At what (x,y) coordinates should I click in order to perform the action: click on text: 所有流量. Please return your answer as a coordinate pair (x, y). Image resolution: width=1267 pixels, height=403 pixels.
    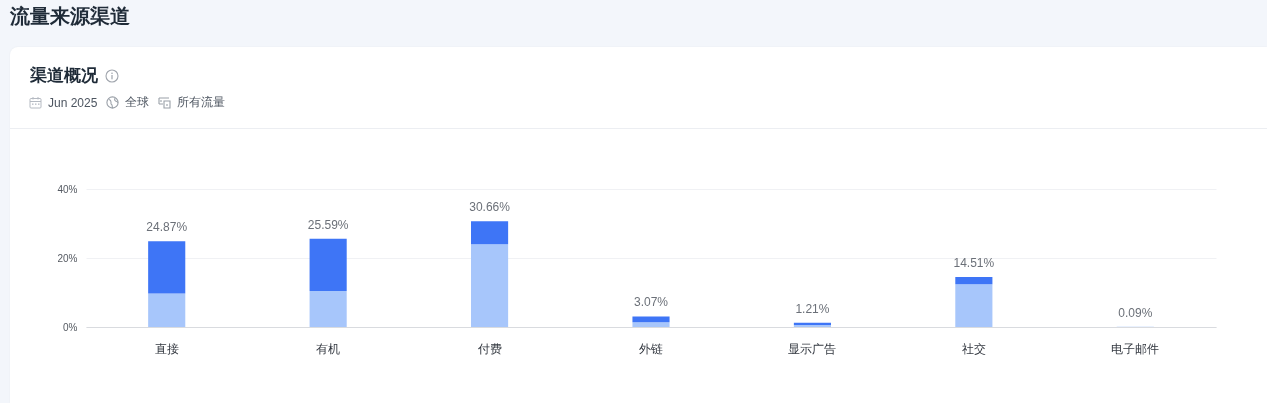
    Looking at the image, I should click on (201, 102).